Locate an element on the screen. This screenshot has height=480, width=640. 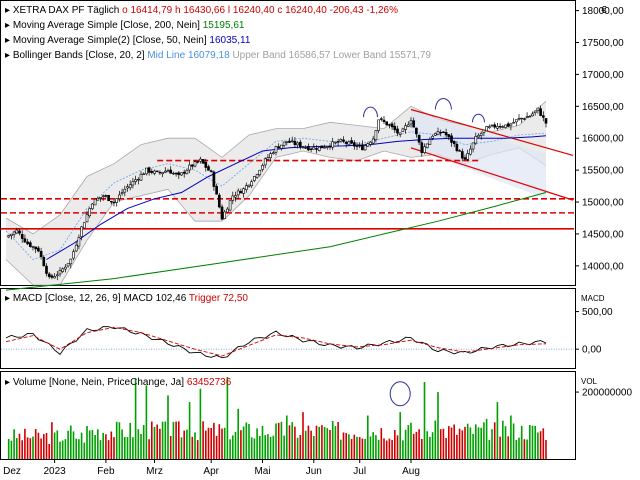
quote-low-label: l is located at coordinates (229, 10).